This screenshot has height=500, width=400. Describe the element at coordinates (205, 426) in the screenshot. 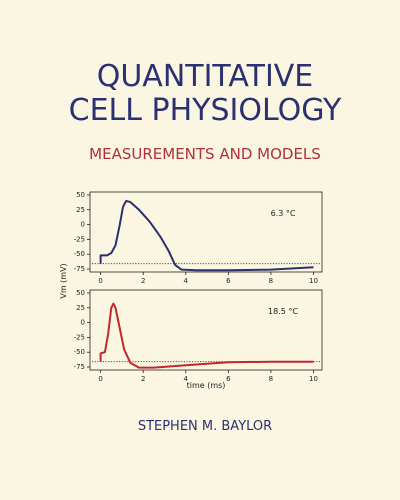

I see `author: STEPHEN M. BAYLOR` at that location.